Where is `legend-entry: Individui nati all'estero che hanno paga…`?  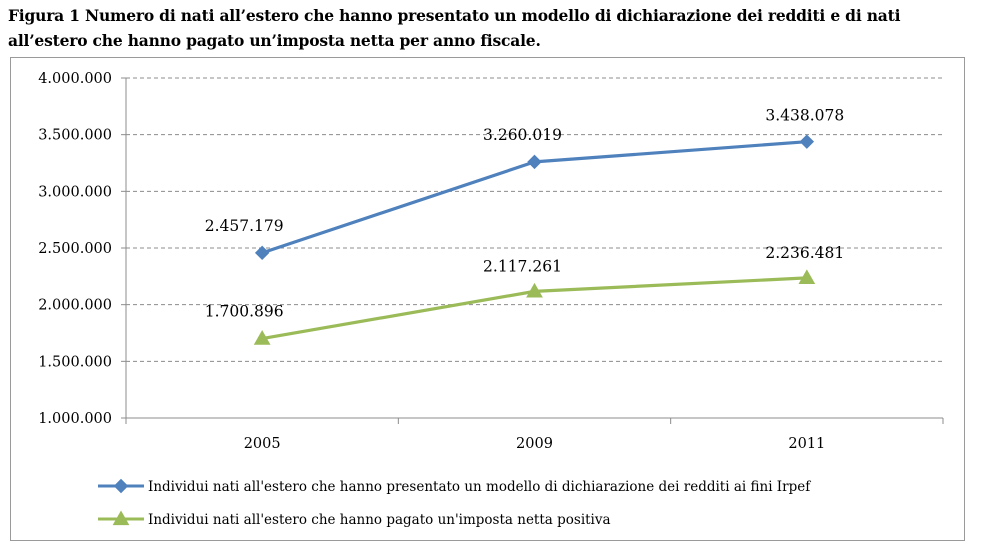
legend-entry: Individui nati all'estero che hanno paga… is located at coordinates (379, 520).